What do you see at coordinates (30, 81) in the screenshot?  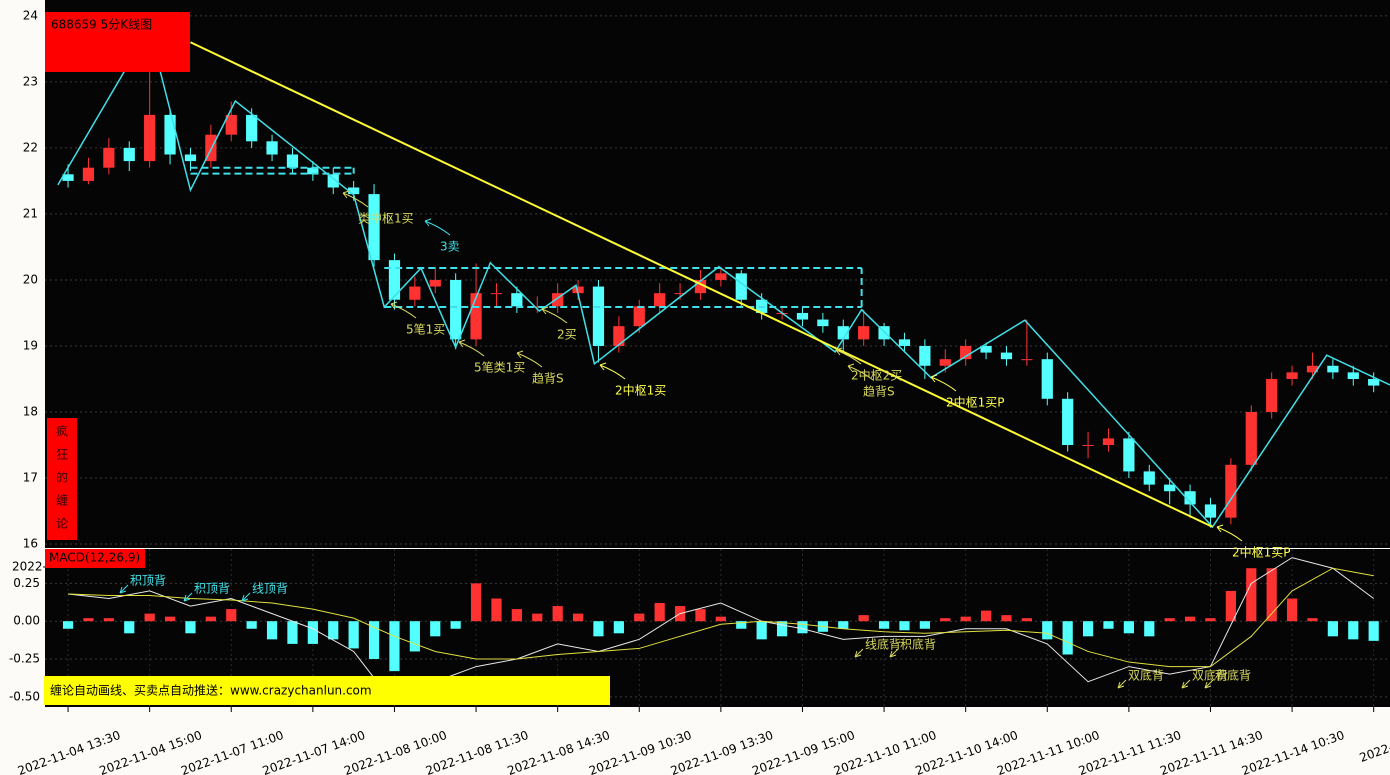 I see `y-tick-label: 23` at bounding box center [30, 81].